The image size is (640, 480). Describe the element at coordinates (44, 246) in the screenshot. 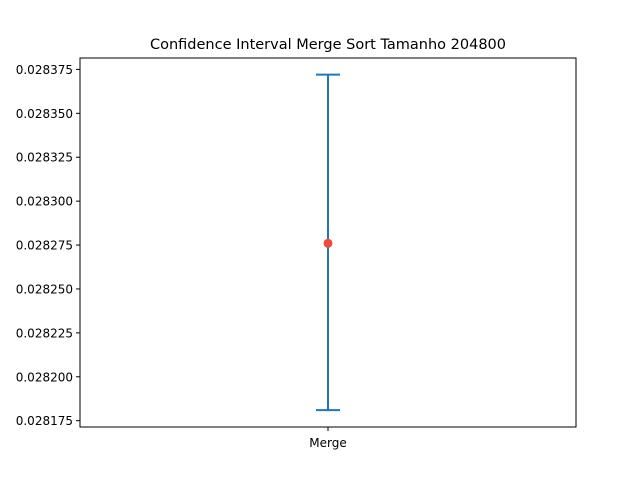

I see `y-tick-label: 0.028275` at that location.